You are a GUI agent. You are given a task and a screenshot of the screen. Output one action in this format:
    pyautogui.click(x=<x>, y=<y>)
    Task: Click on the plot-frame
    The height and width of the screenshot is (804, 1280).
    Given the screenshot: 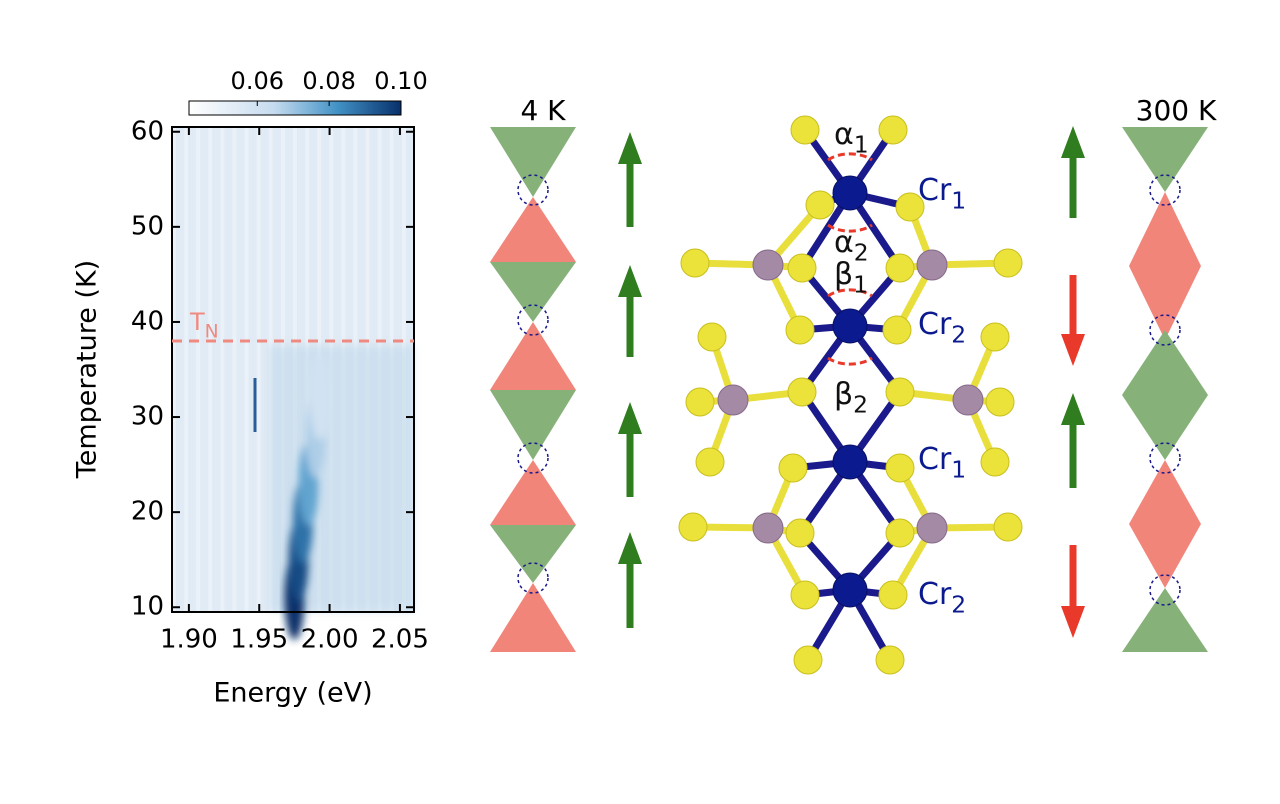 What is the action you would take?
    pyautogui.click(x=293, y=369)
    